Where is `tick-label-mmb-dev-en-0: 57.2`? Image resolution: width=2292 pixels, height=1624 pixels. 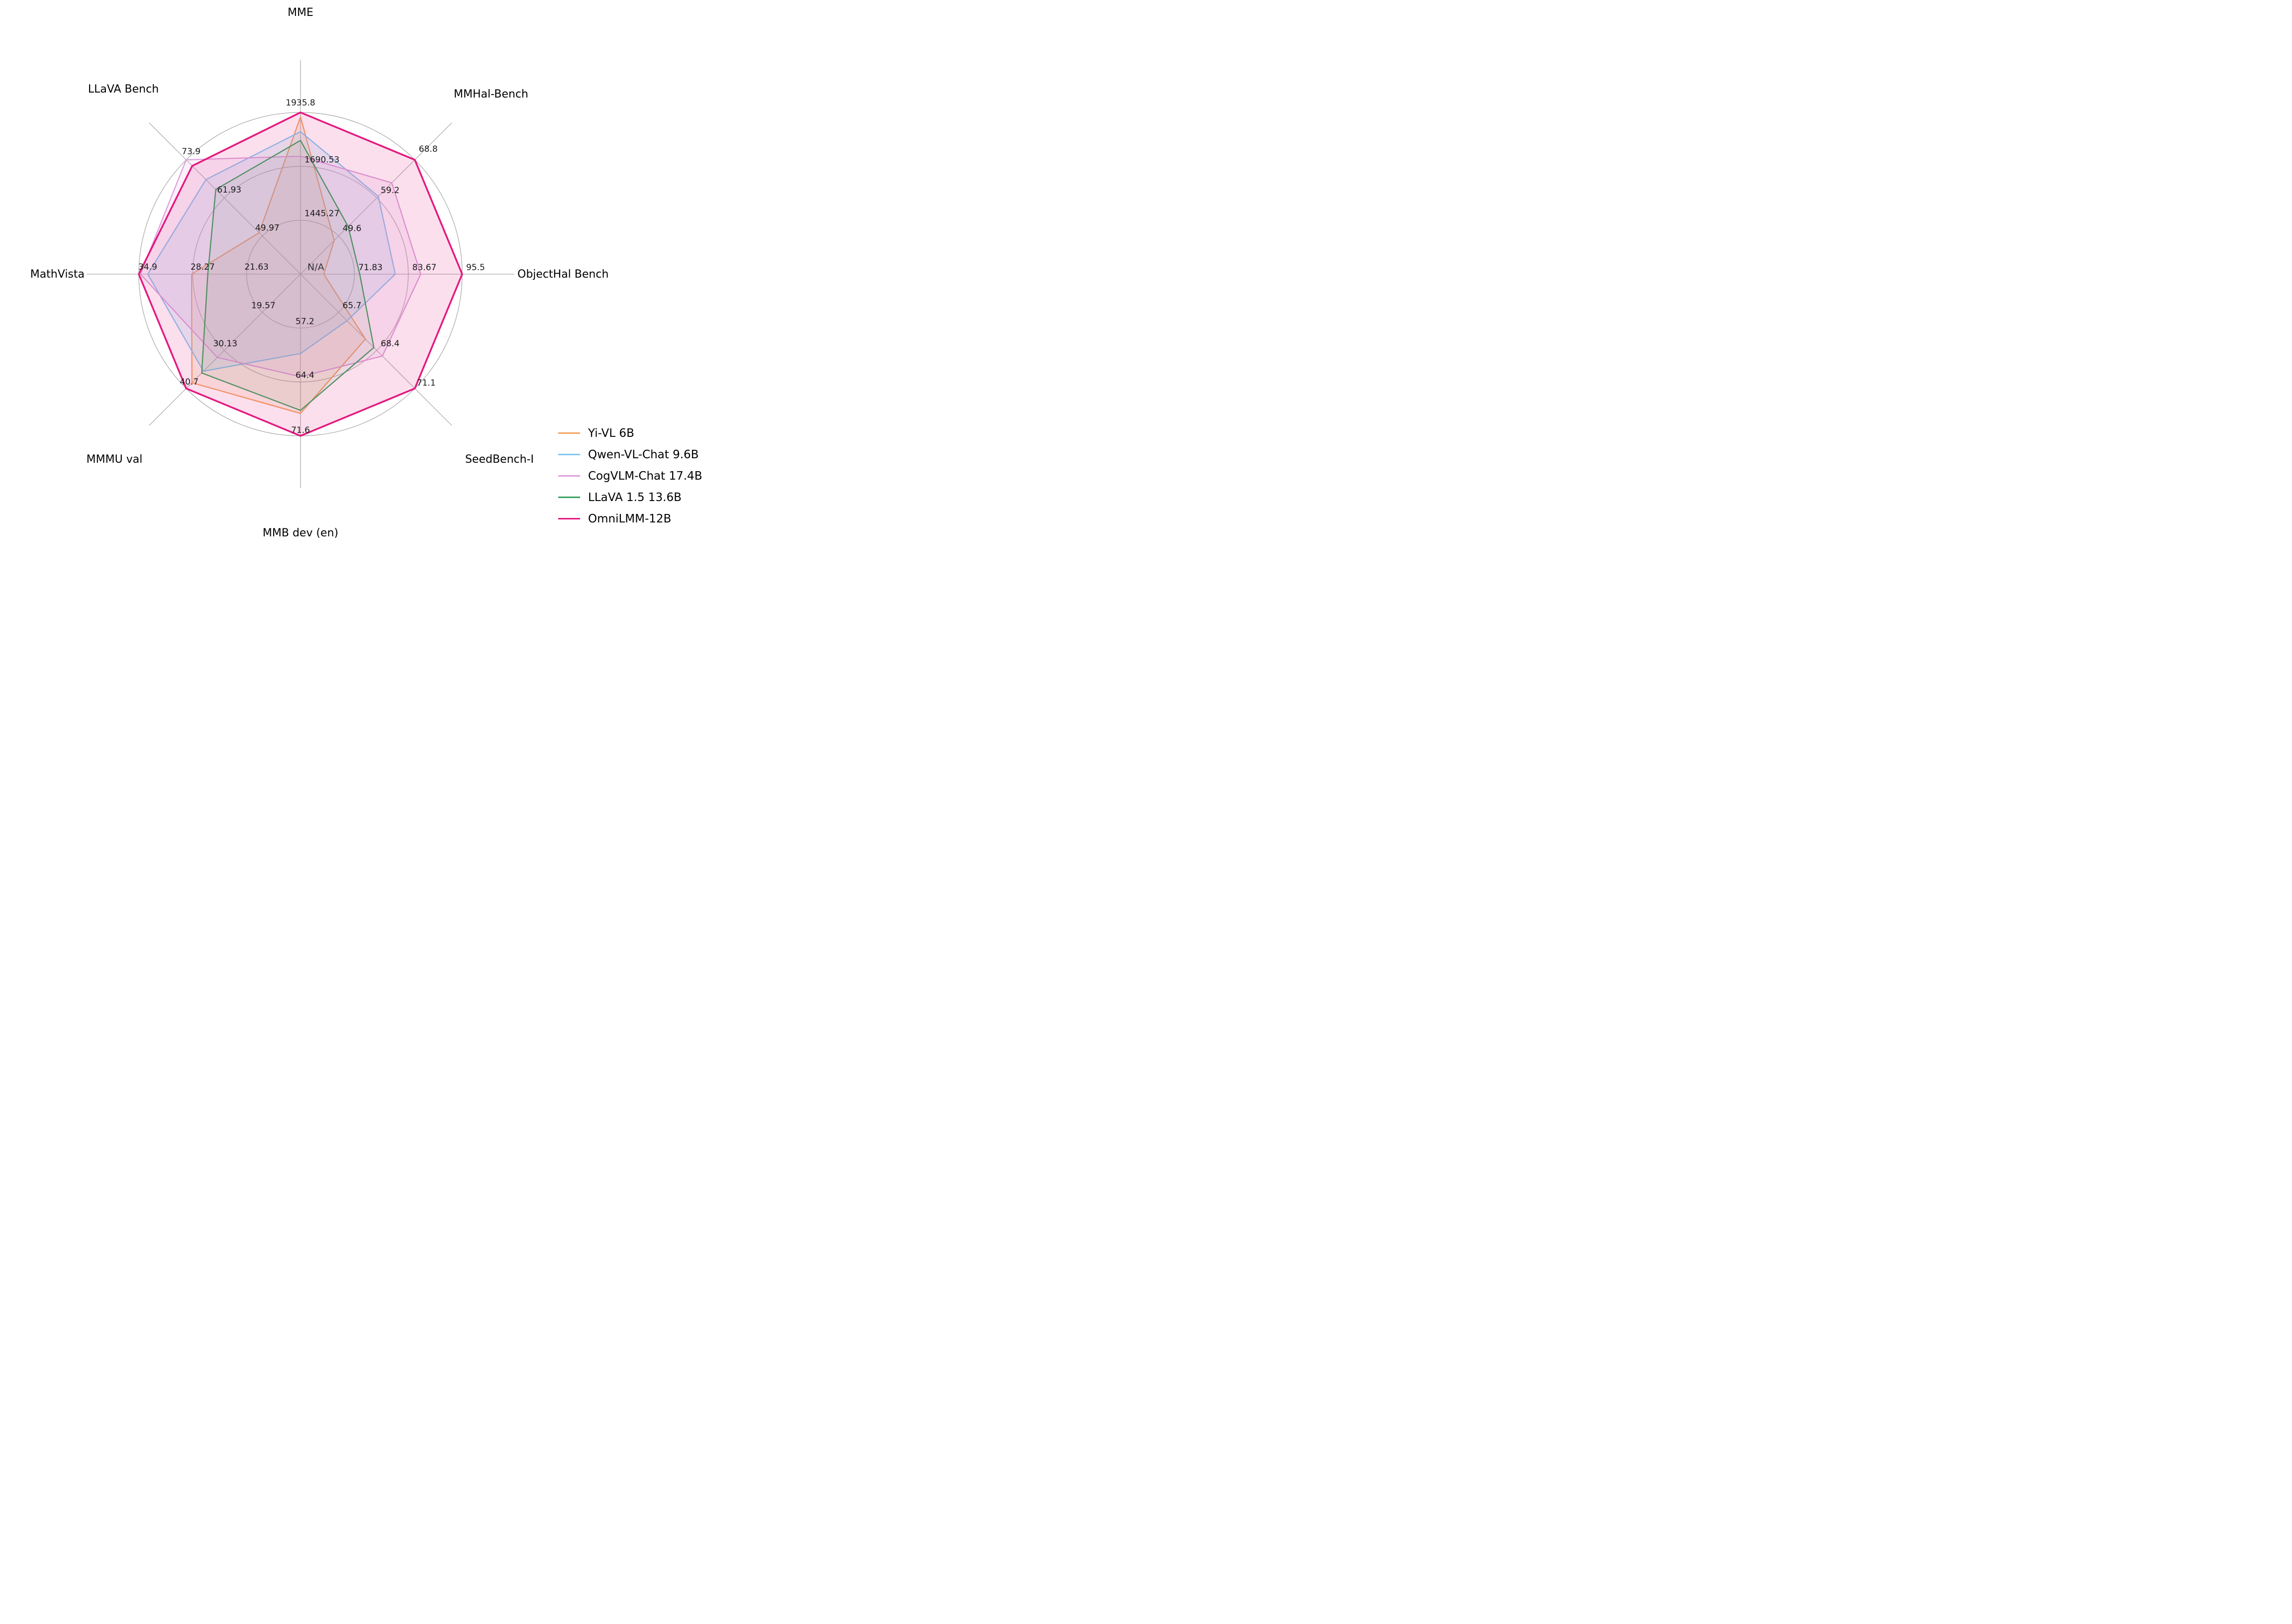 tick-label-mmb-dev-en-0: 57.2 is located at coordinates (305, 321).